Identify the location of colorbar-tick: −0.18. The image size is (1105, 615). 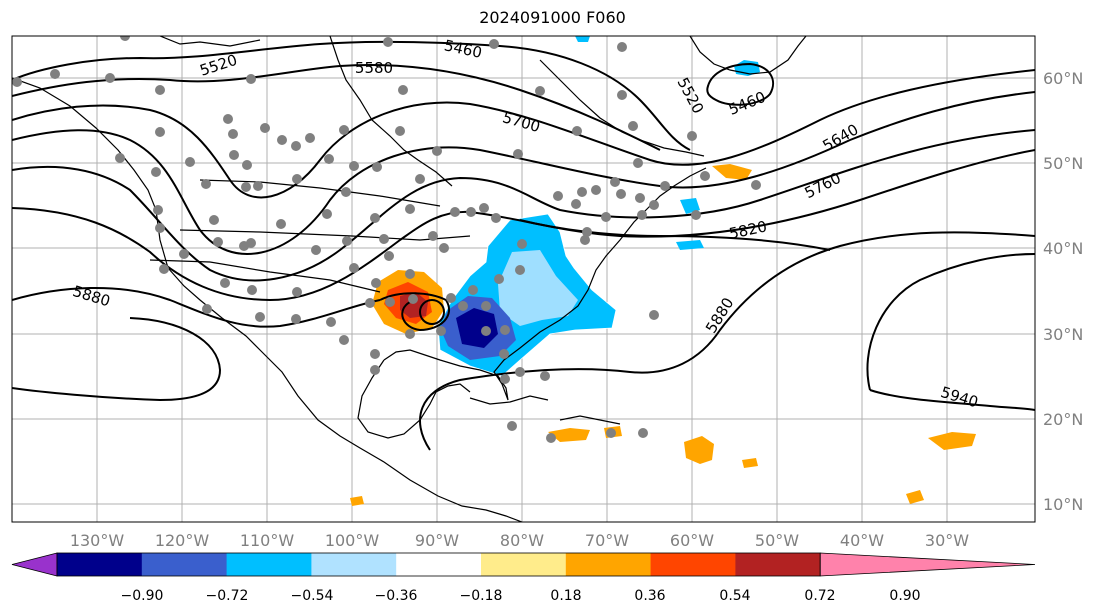
(481, 596).